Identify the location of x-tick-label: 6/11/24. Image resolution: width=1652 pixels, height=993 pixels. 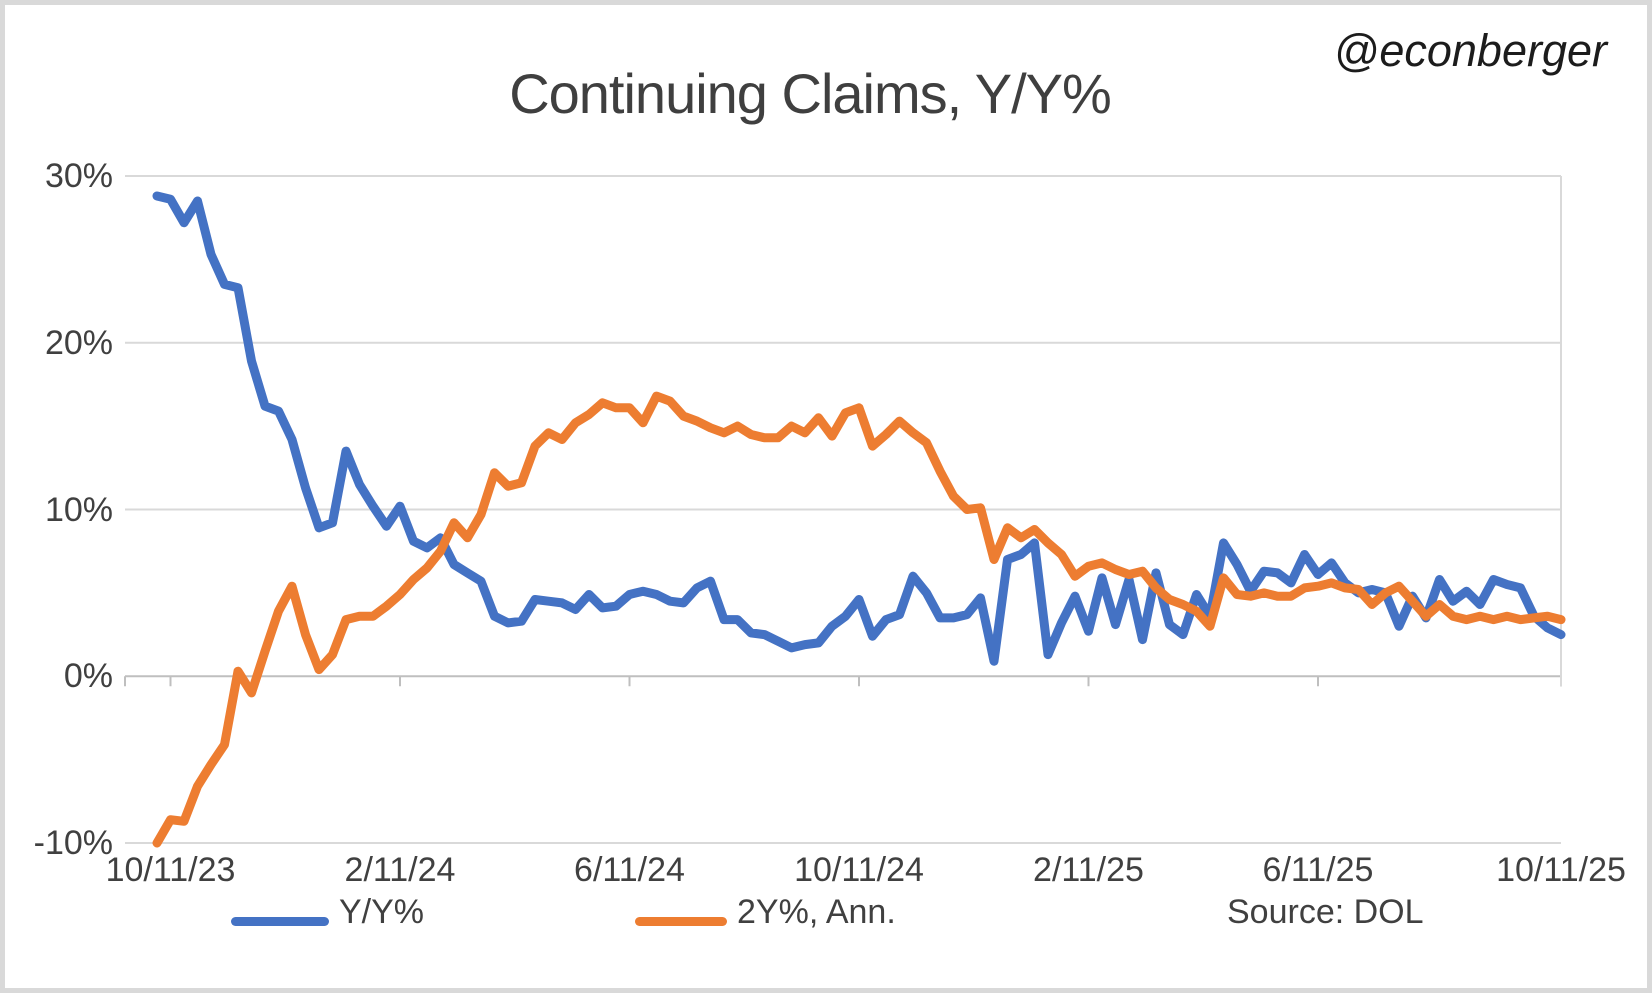
(629, 870).